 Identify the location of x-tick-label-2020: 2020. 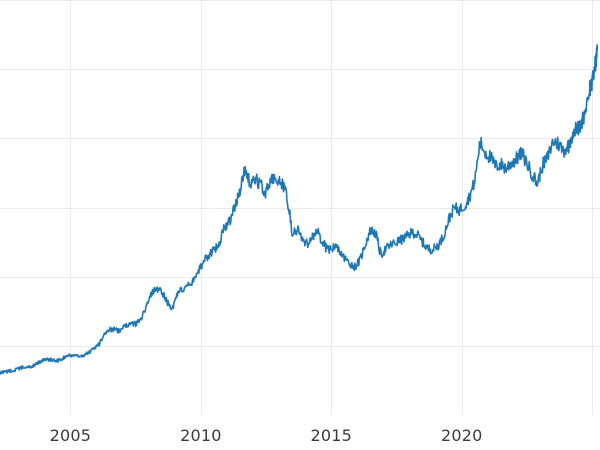
(461, 435).